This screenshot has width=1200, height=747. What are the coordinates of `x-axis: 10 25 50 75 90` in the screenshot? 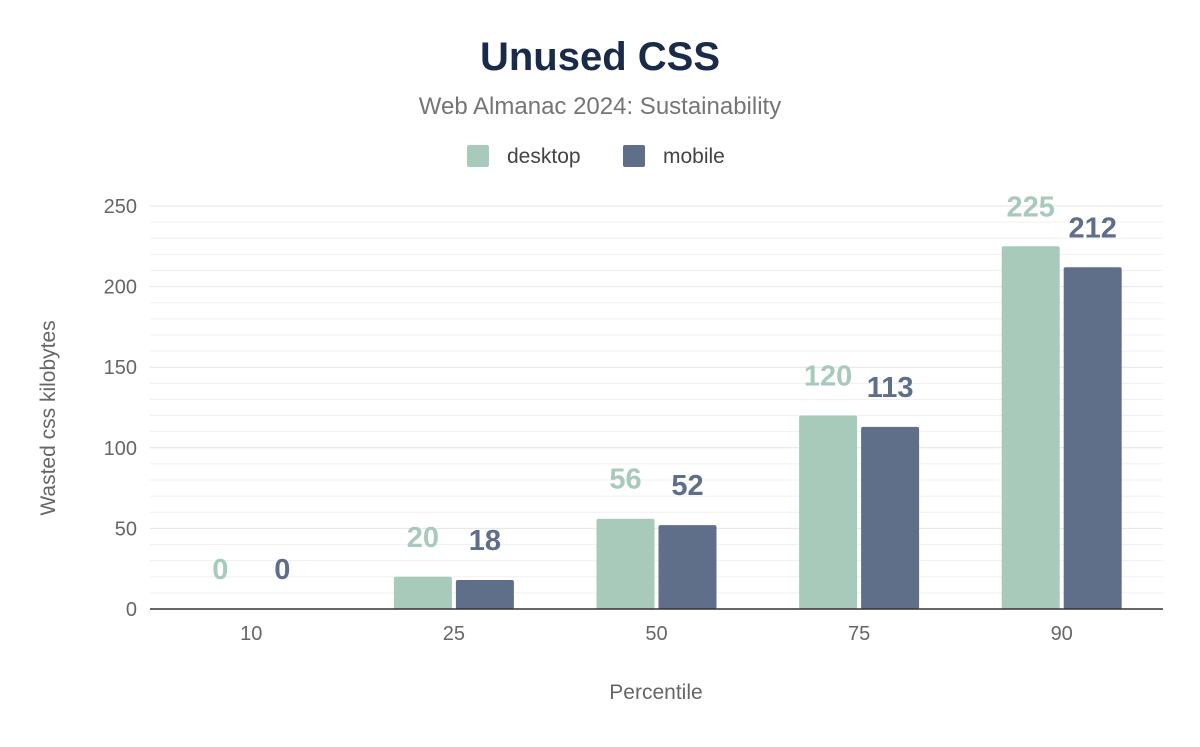 It's located at (656, 634).